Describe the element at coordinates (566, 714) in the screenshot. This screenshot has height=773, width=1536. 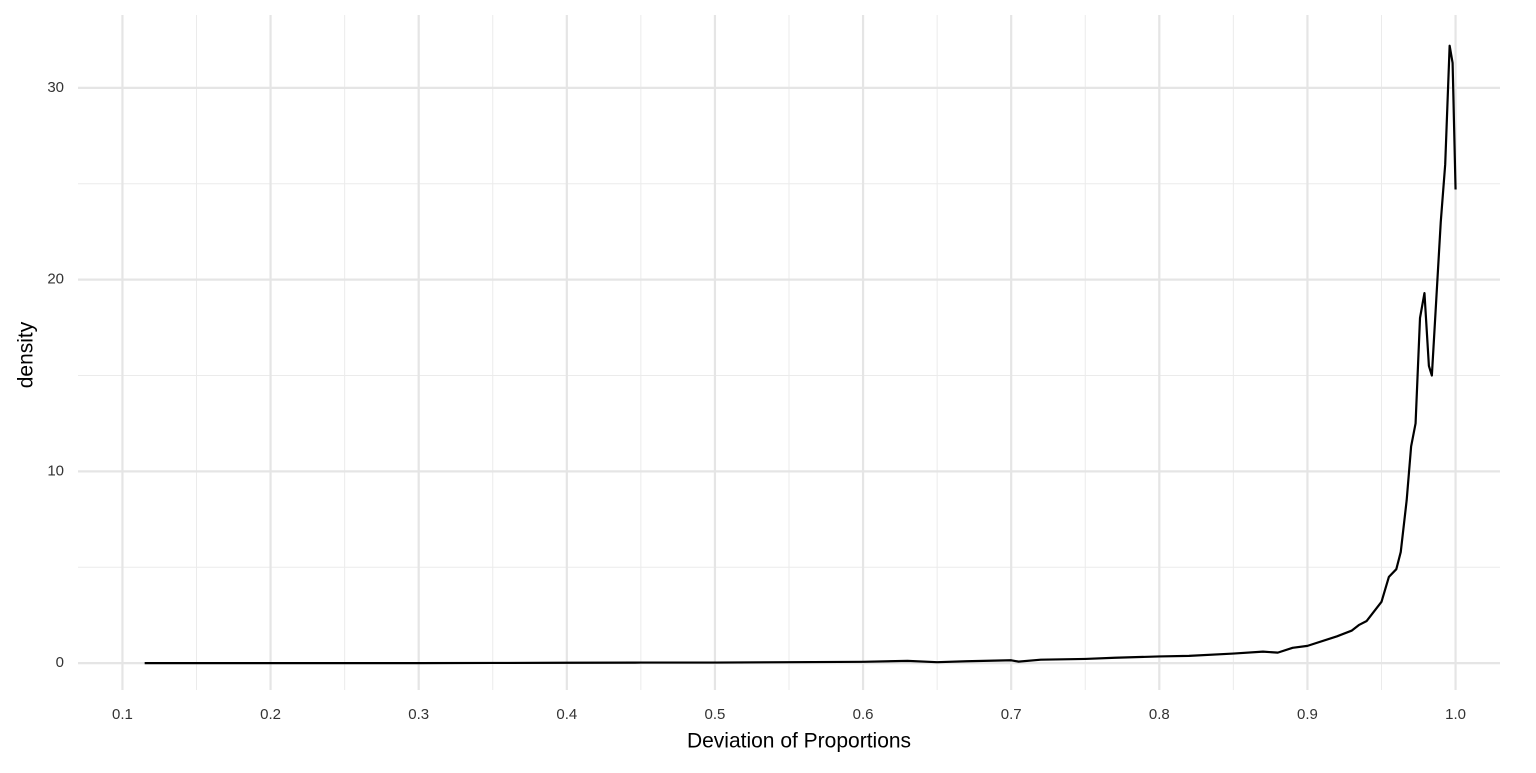
I see `x-tick-label: 0.4` at that location.